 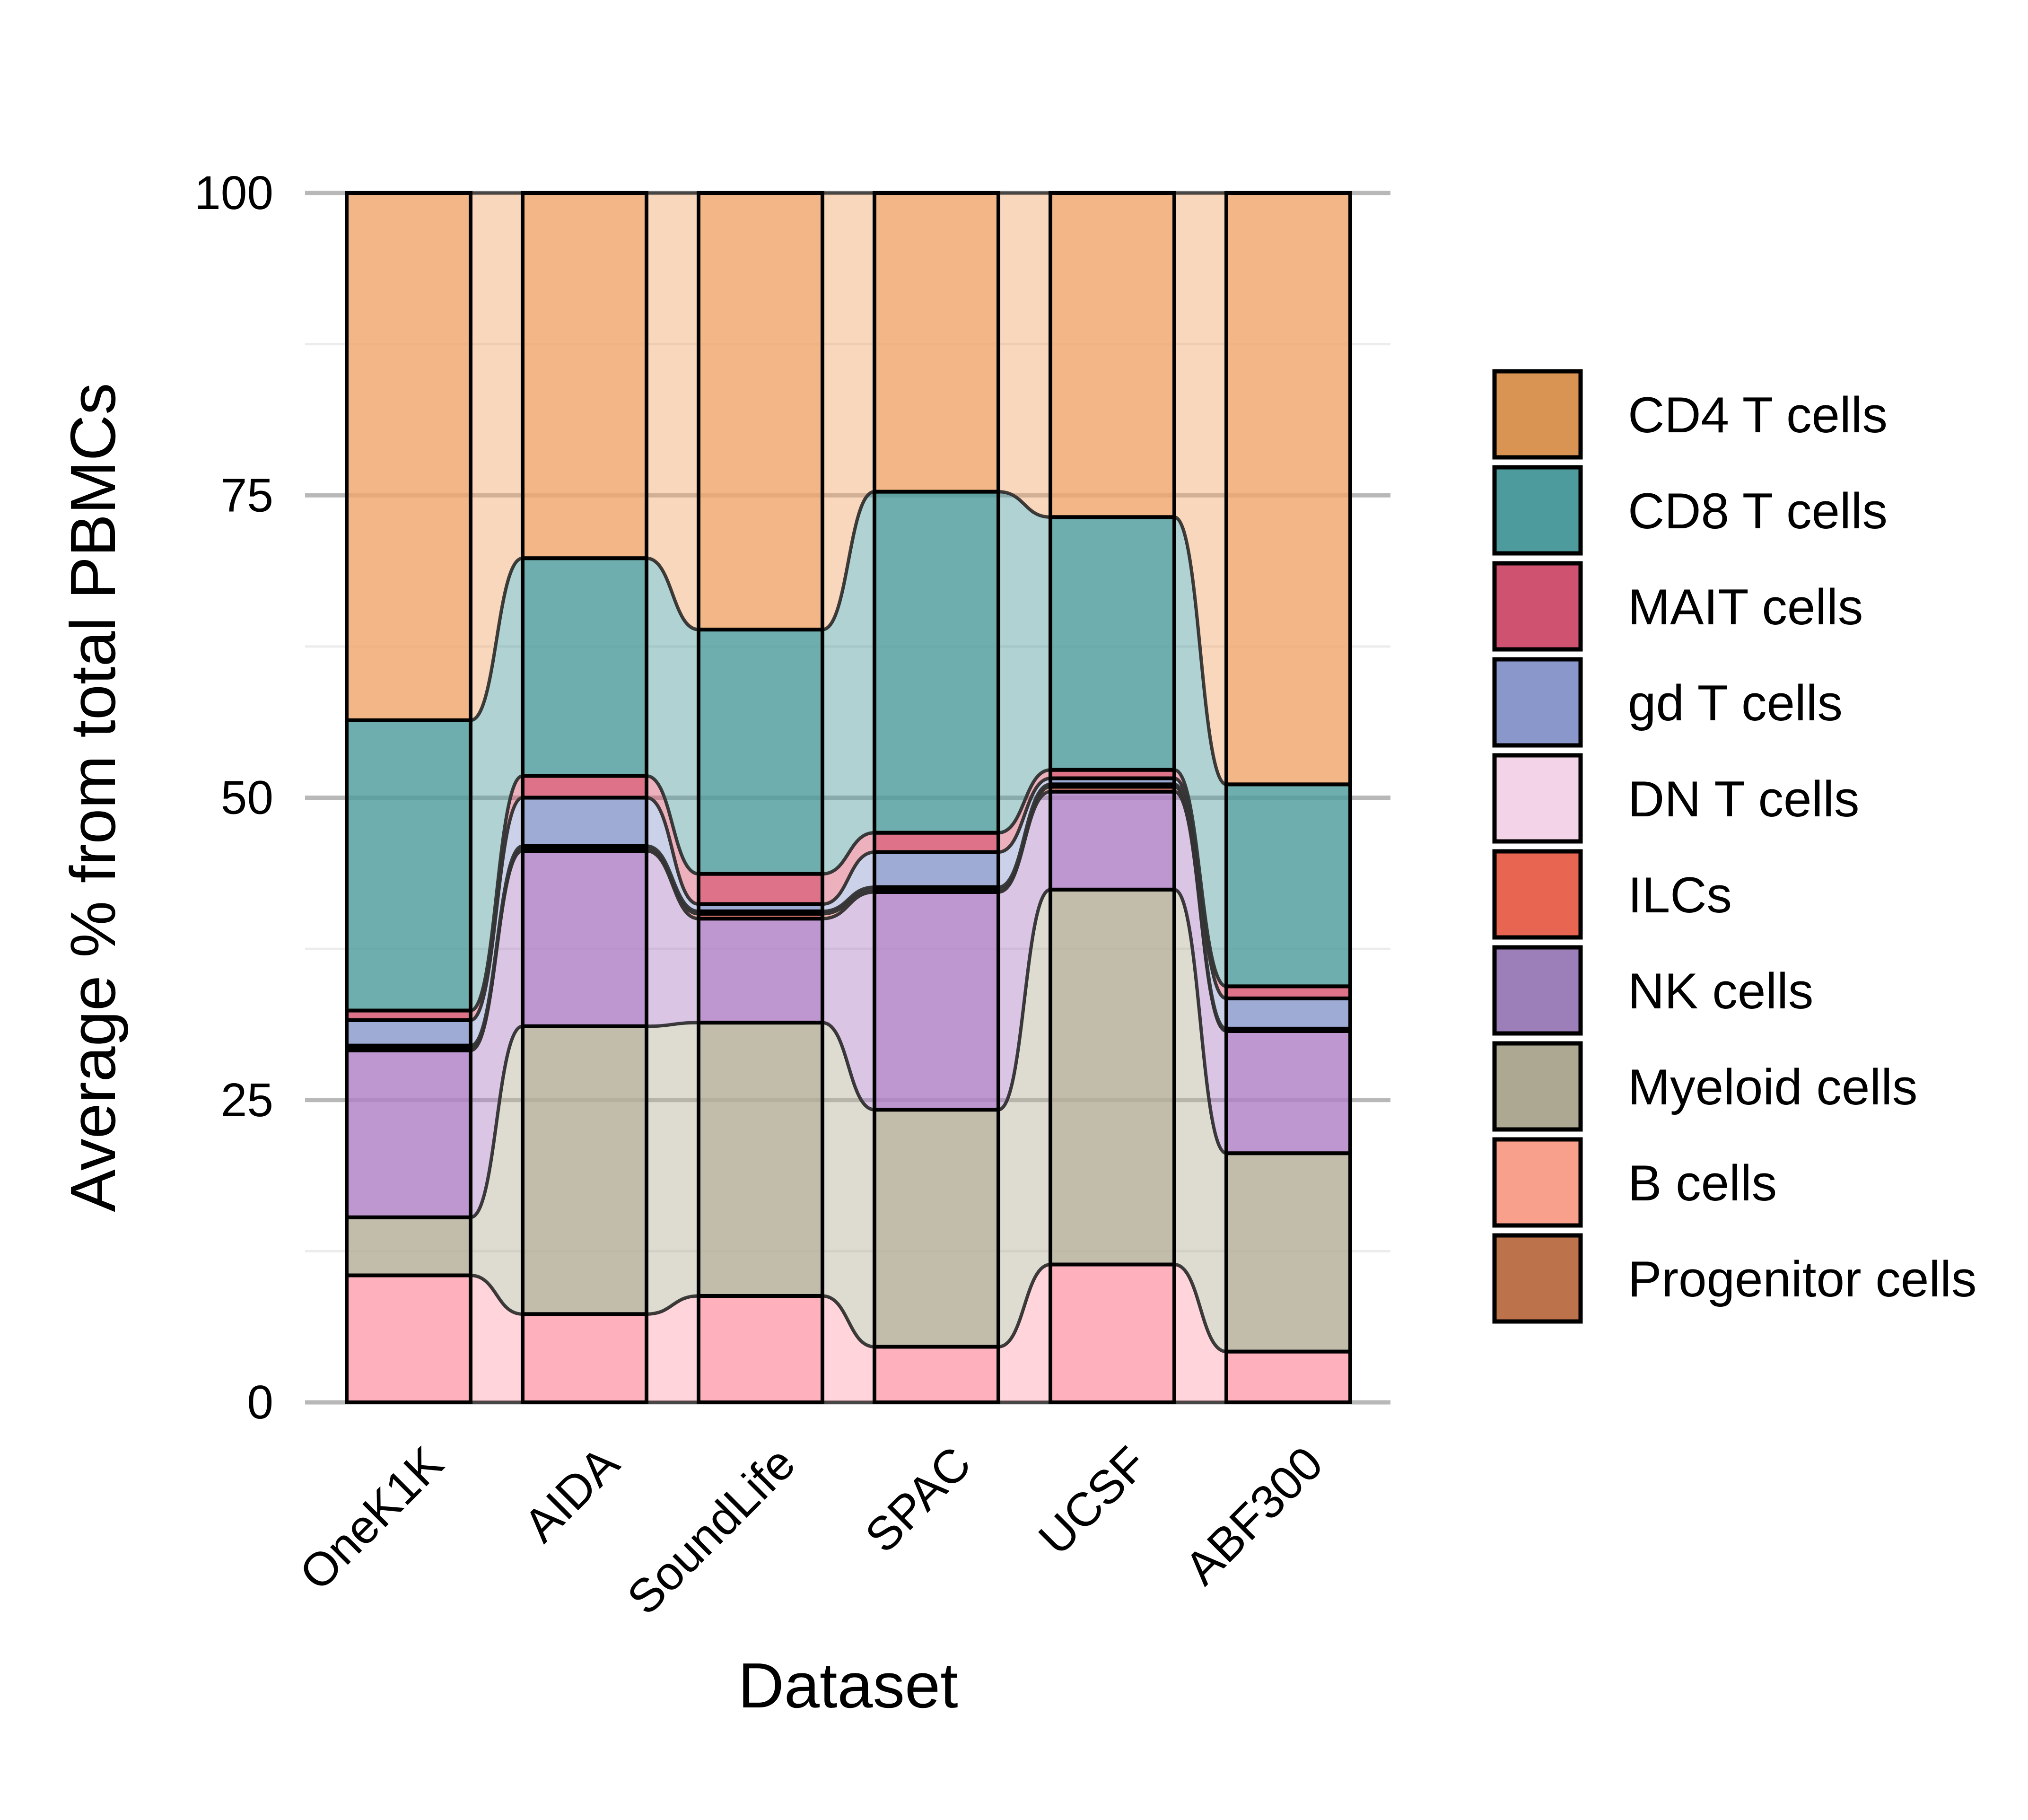 I want to click on x-tick-label: AIDA, so click(x=571, y=1494).